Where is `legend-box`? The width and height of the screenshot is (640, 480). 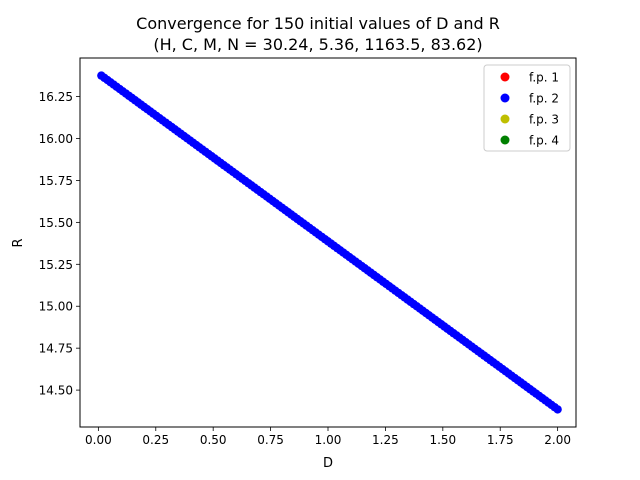
legend-box is located at coordinates (527, 108).